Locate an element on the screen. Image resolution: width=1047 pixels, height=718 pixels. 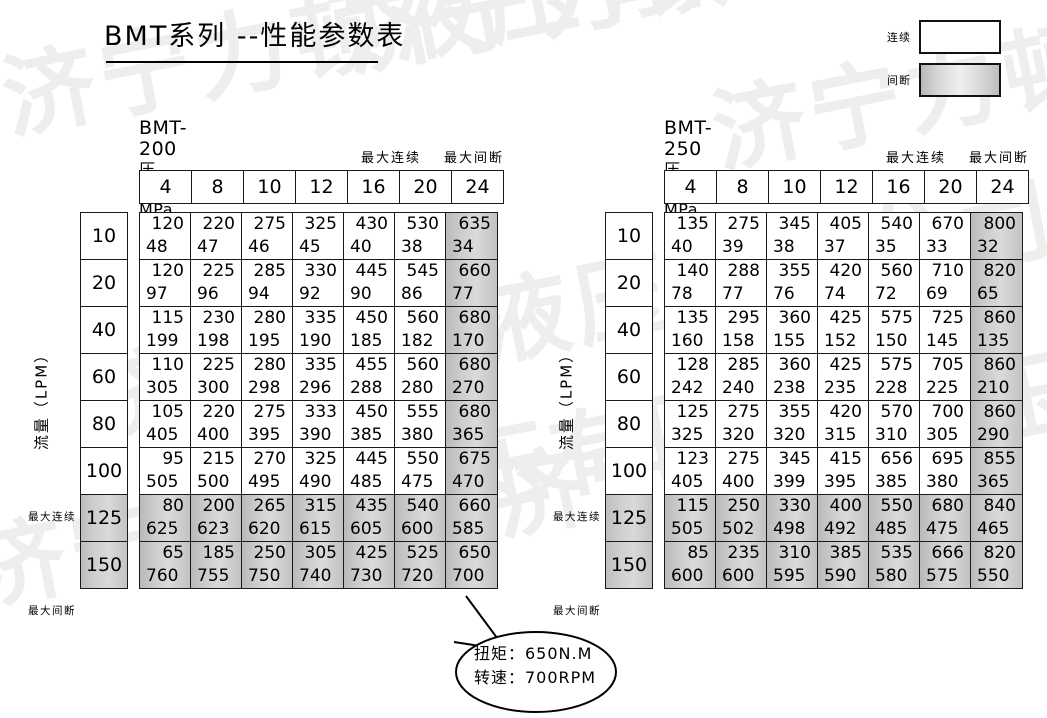
speed-value: 505 is located at coordinates (687, 529).